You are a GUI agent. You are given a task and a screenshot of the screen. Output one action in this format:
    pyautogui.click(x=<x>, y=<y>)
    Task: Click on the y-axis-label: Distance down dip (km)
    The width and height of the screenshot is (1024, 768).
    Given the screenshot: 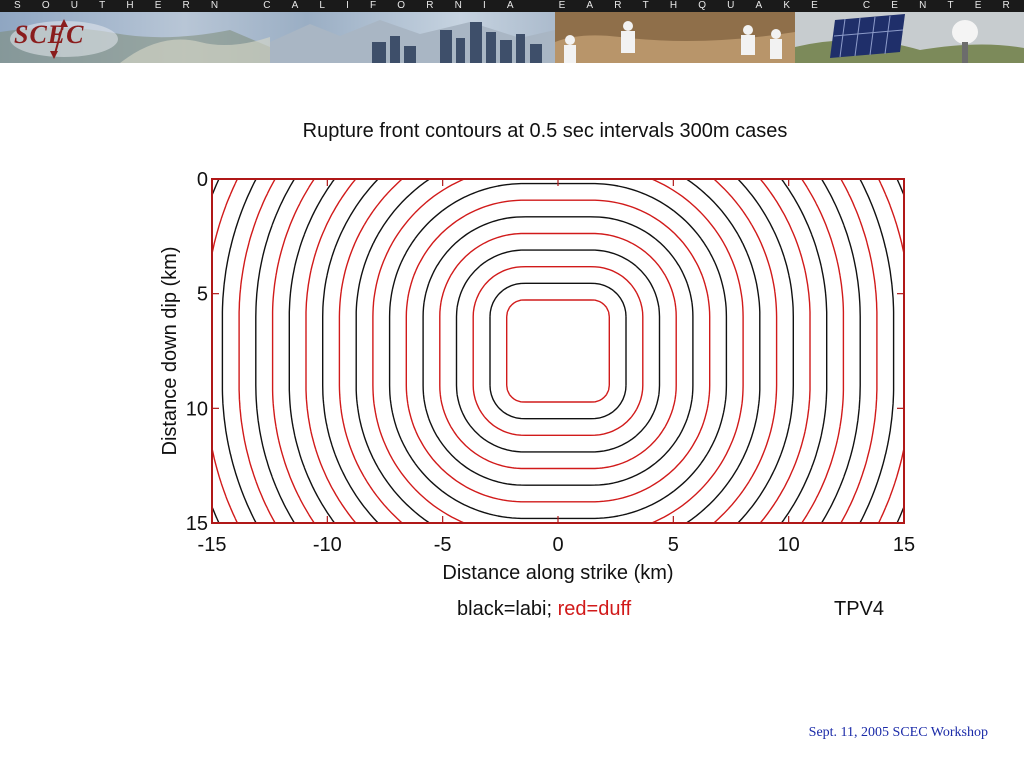 What is the action you would take?
    pyautogui.click(x=170, y=351)
    